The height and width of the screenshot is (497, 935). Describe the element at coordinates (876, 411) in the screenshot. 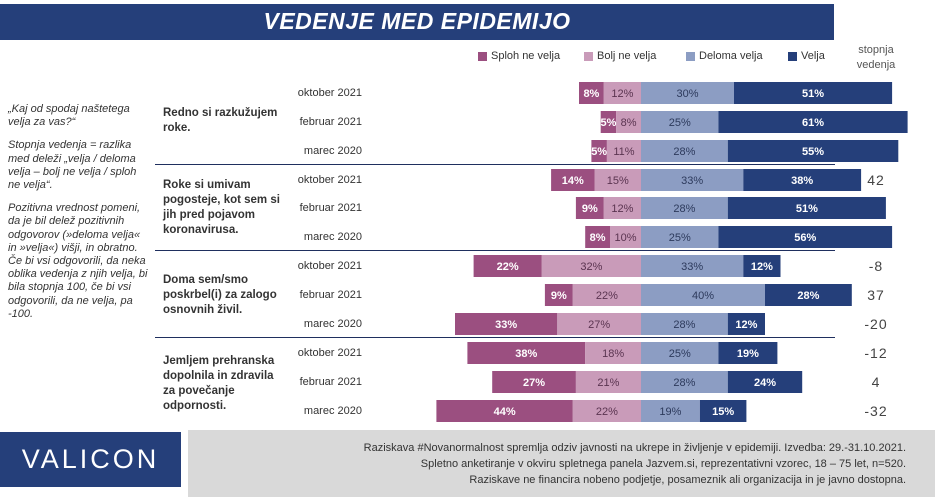

I see `behavior-score: -32` at that location.